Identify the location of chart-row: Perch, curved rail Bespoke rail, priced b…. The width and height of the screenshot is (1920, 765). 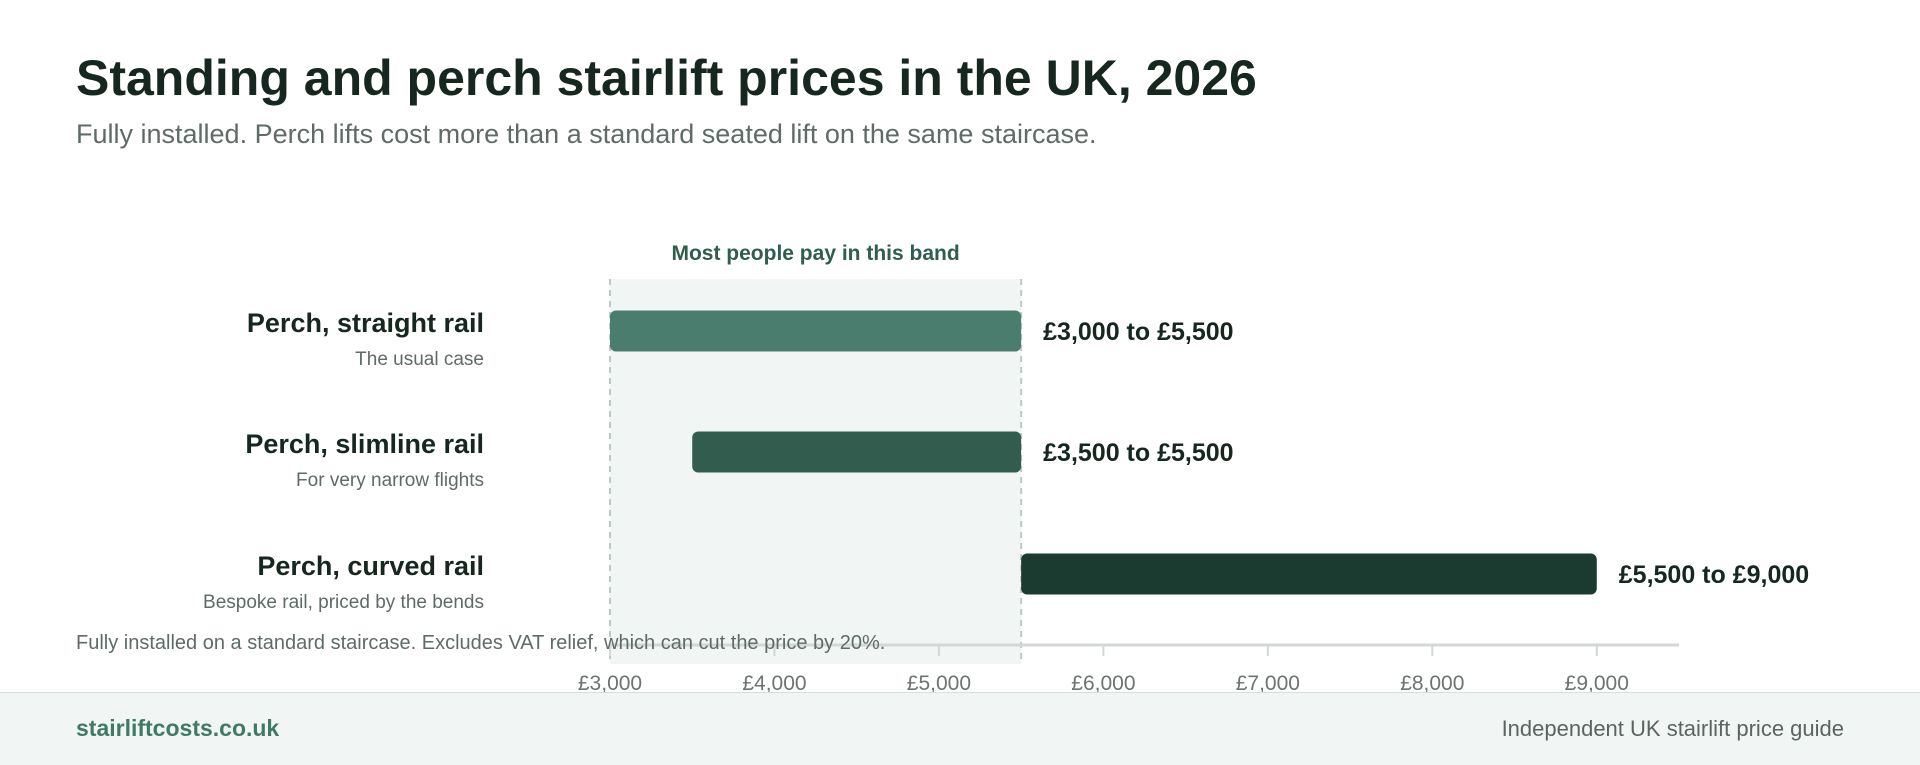
(1006, 582).